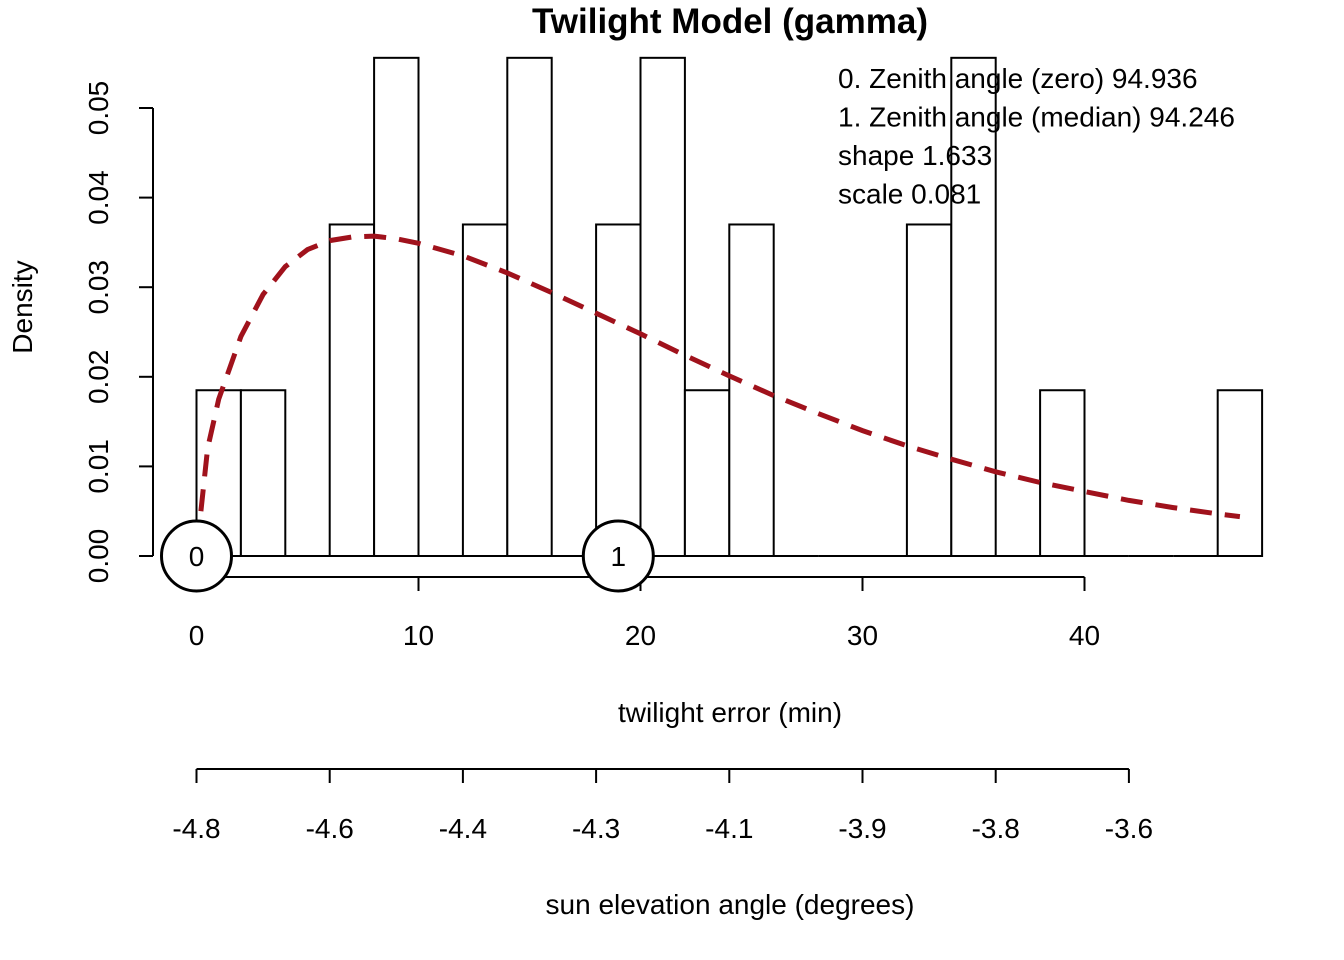  Describe the element at coordinates (1129, 828) in the screenshot. I see `x2-tick-label: -3.6` at that location.